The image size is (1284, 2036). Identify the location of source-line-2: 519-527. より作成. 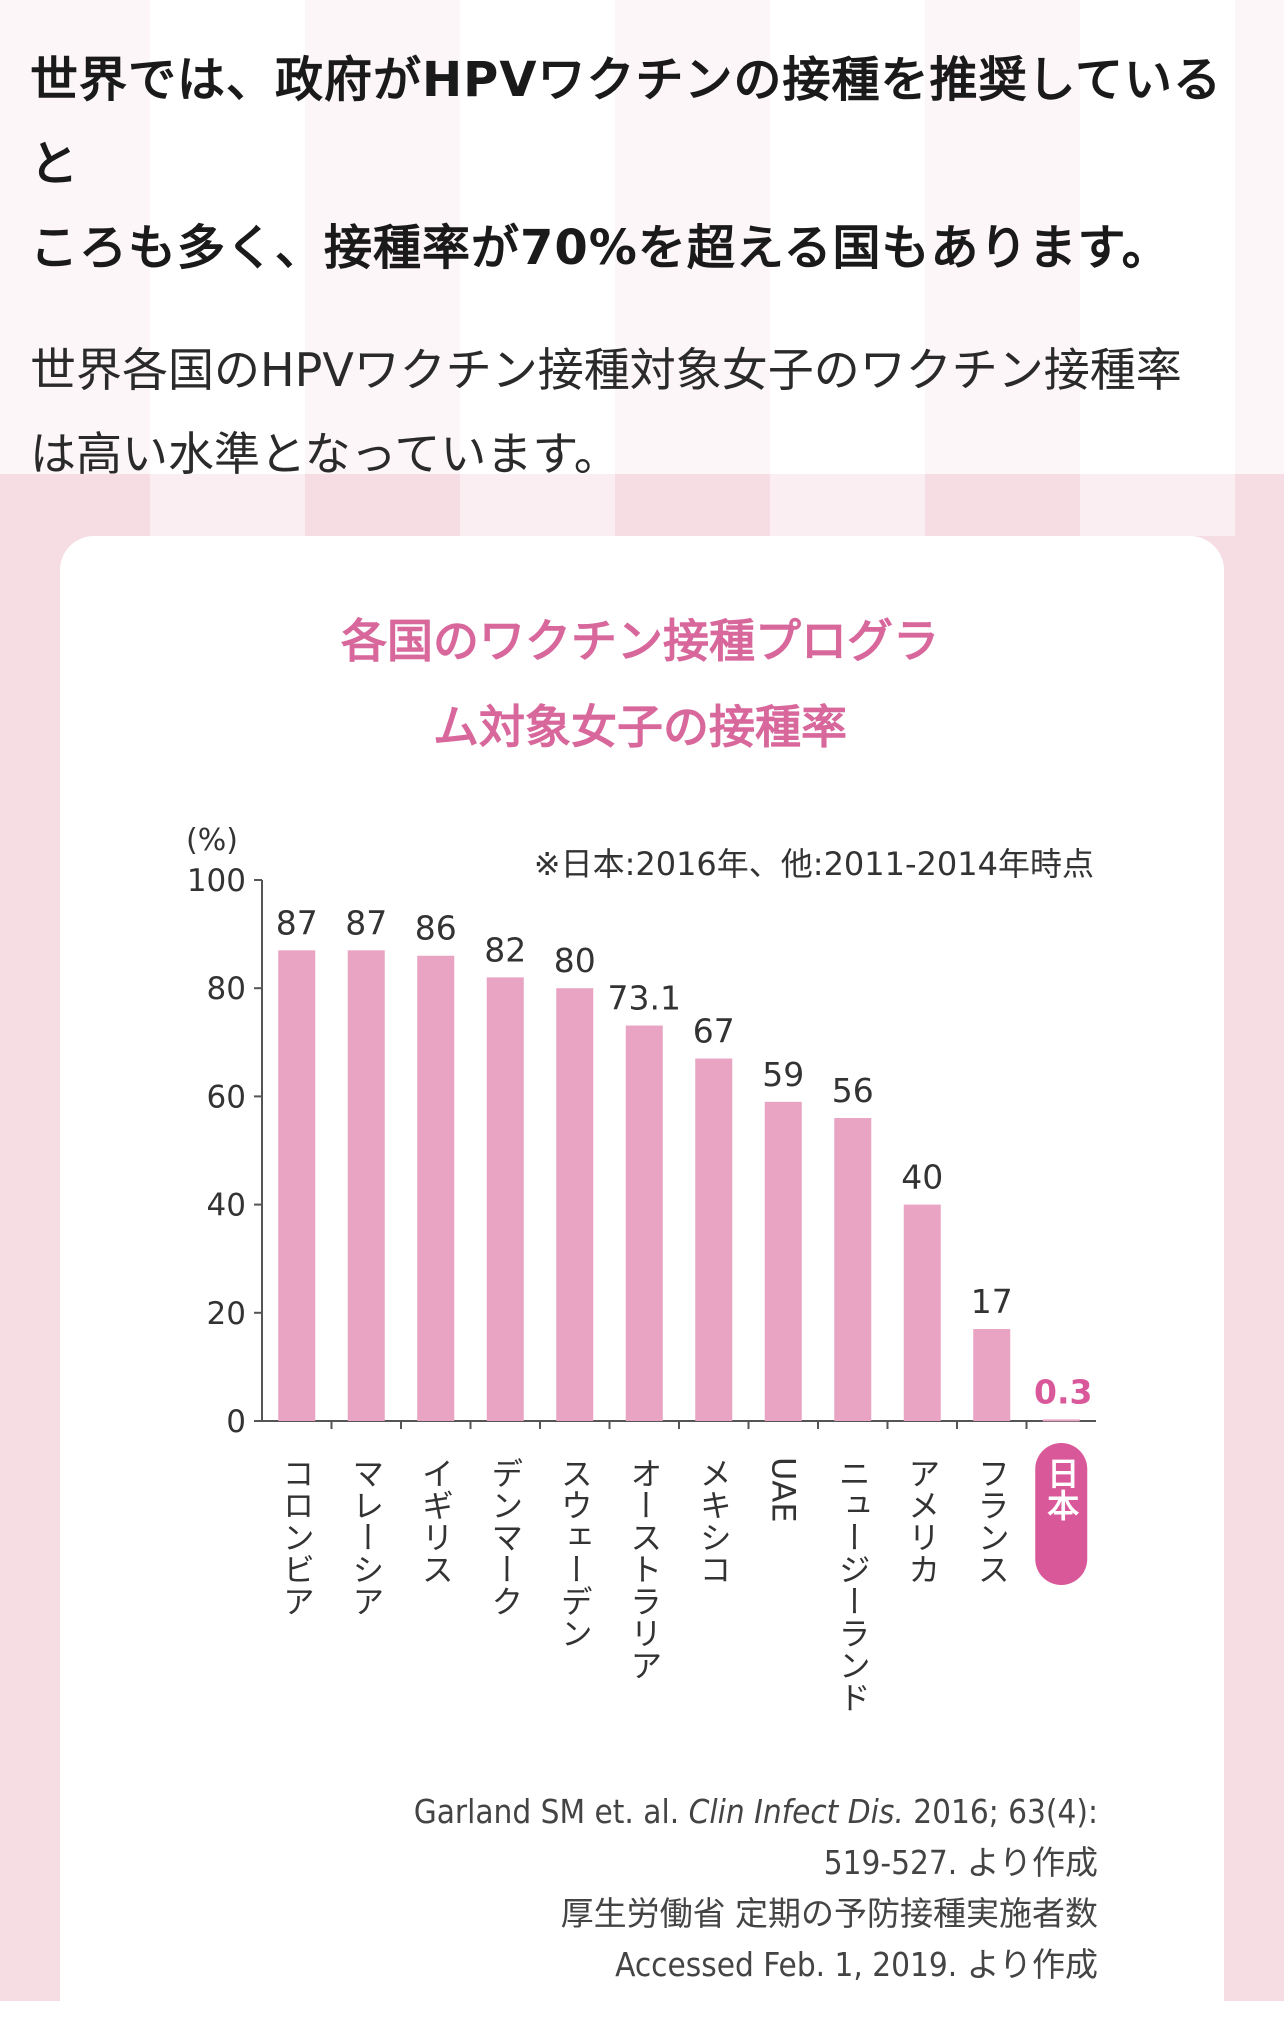
(960, 1862).